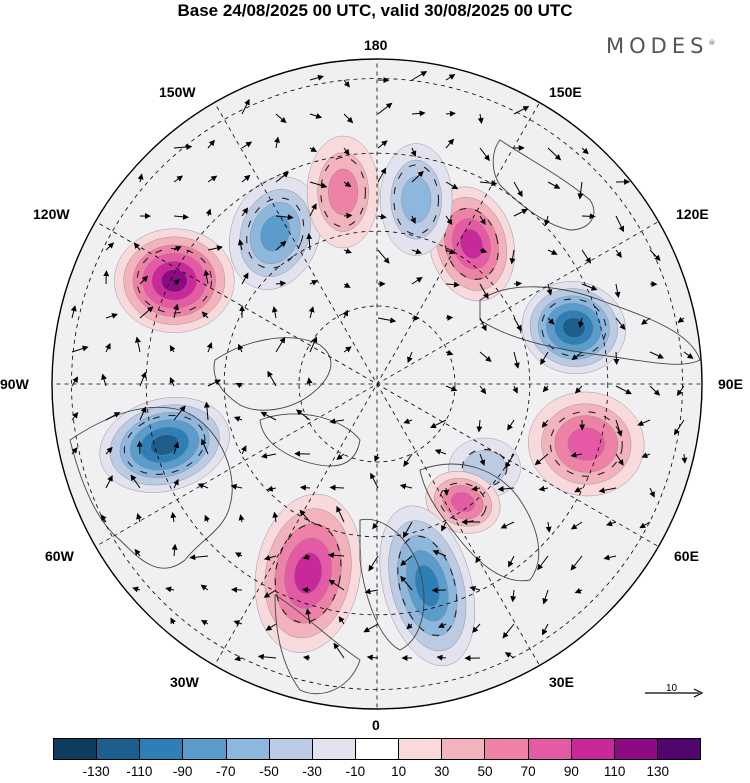 This screenshot has height=783, width=750. Describe the element at coordinates (485, 771) in the screenshot. I see `colorbar-tick-label: 50` at that location.